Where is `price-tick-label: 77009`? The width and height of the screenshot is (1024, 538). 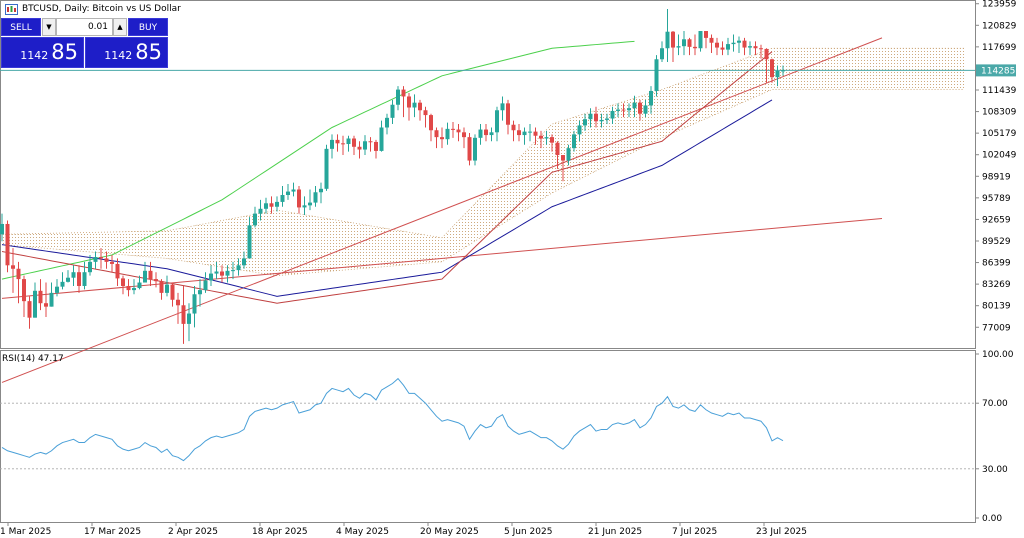 price-tick-label: 77009 is located at coordinates (996, 328).